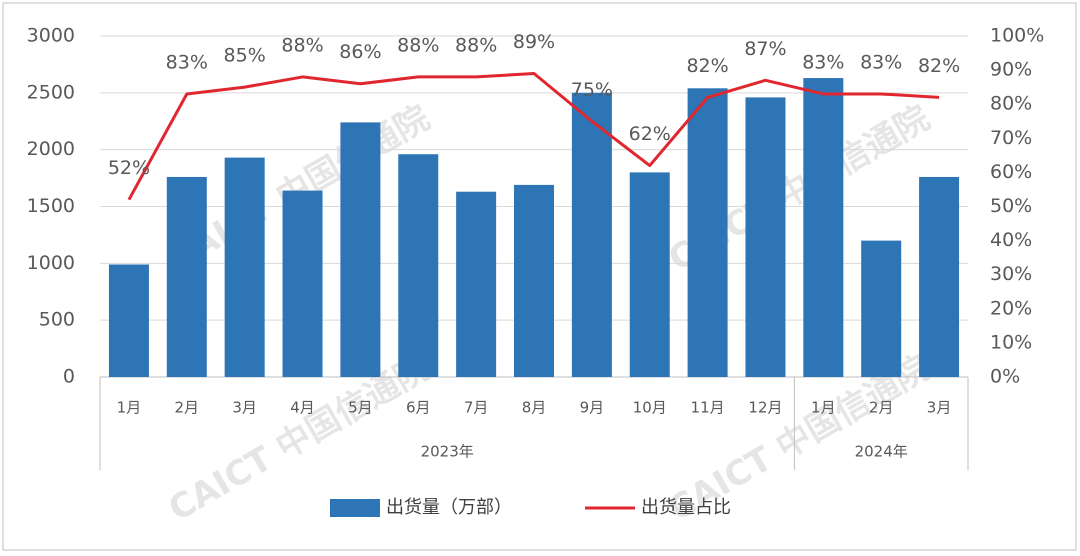 This screenshot has height=556, width=1080. I want to click on data-label: 85%, so click(245, 56).